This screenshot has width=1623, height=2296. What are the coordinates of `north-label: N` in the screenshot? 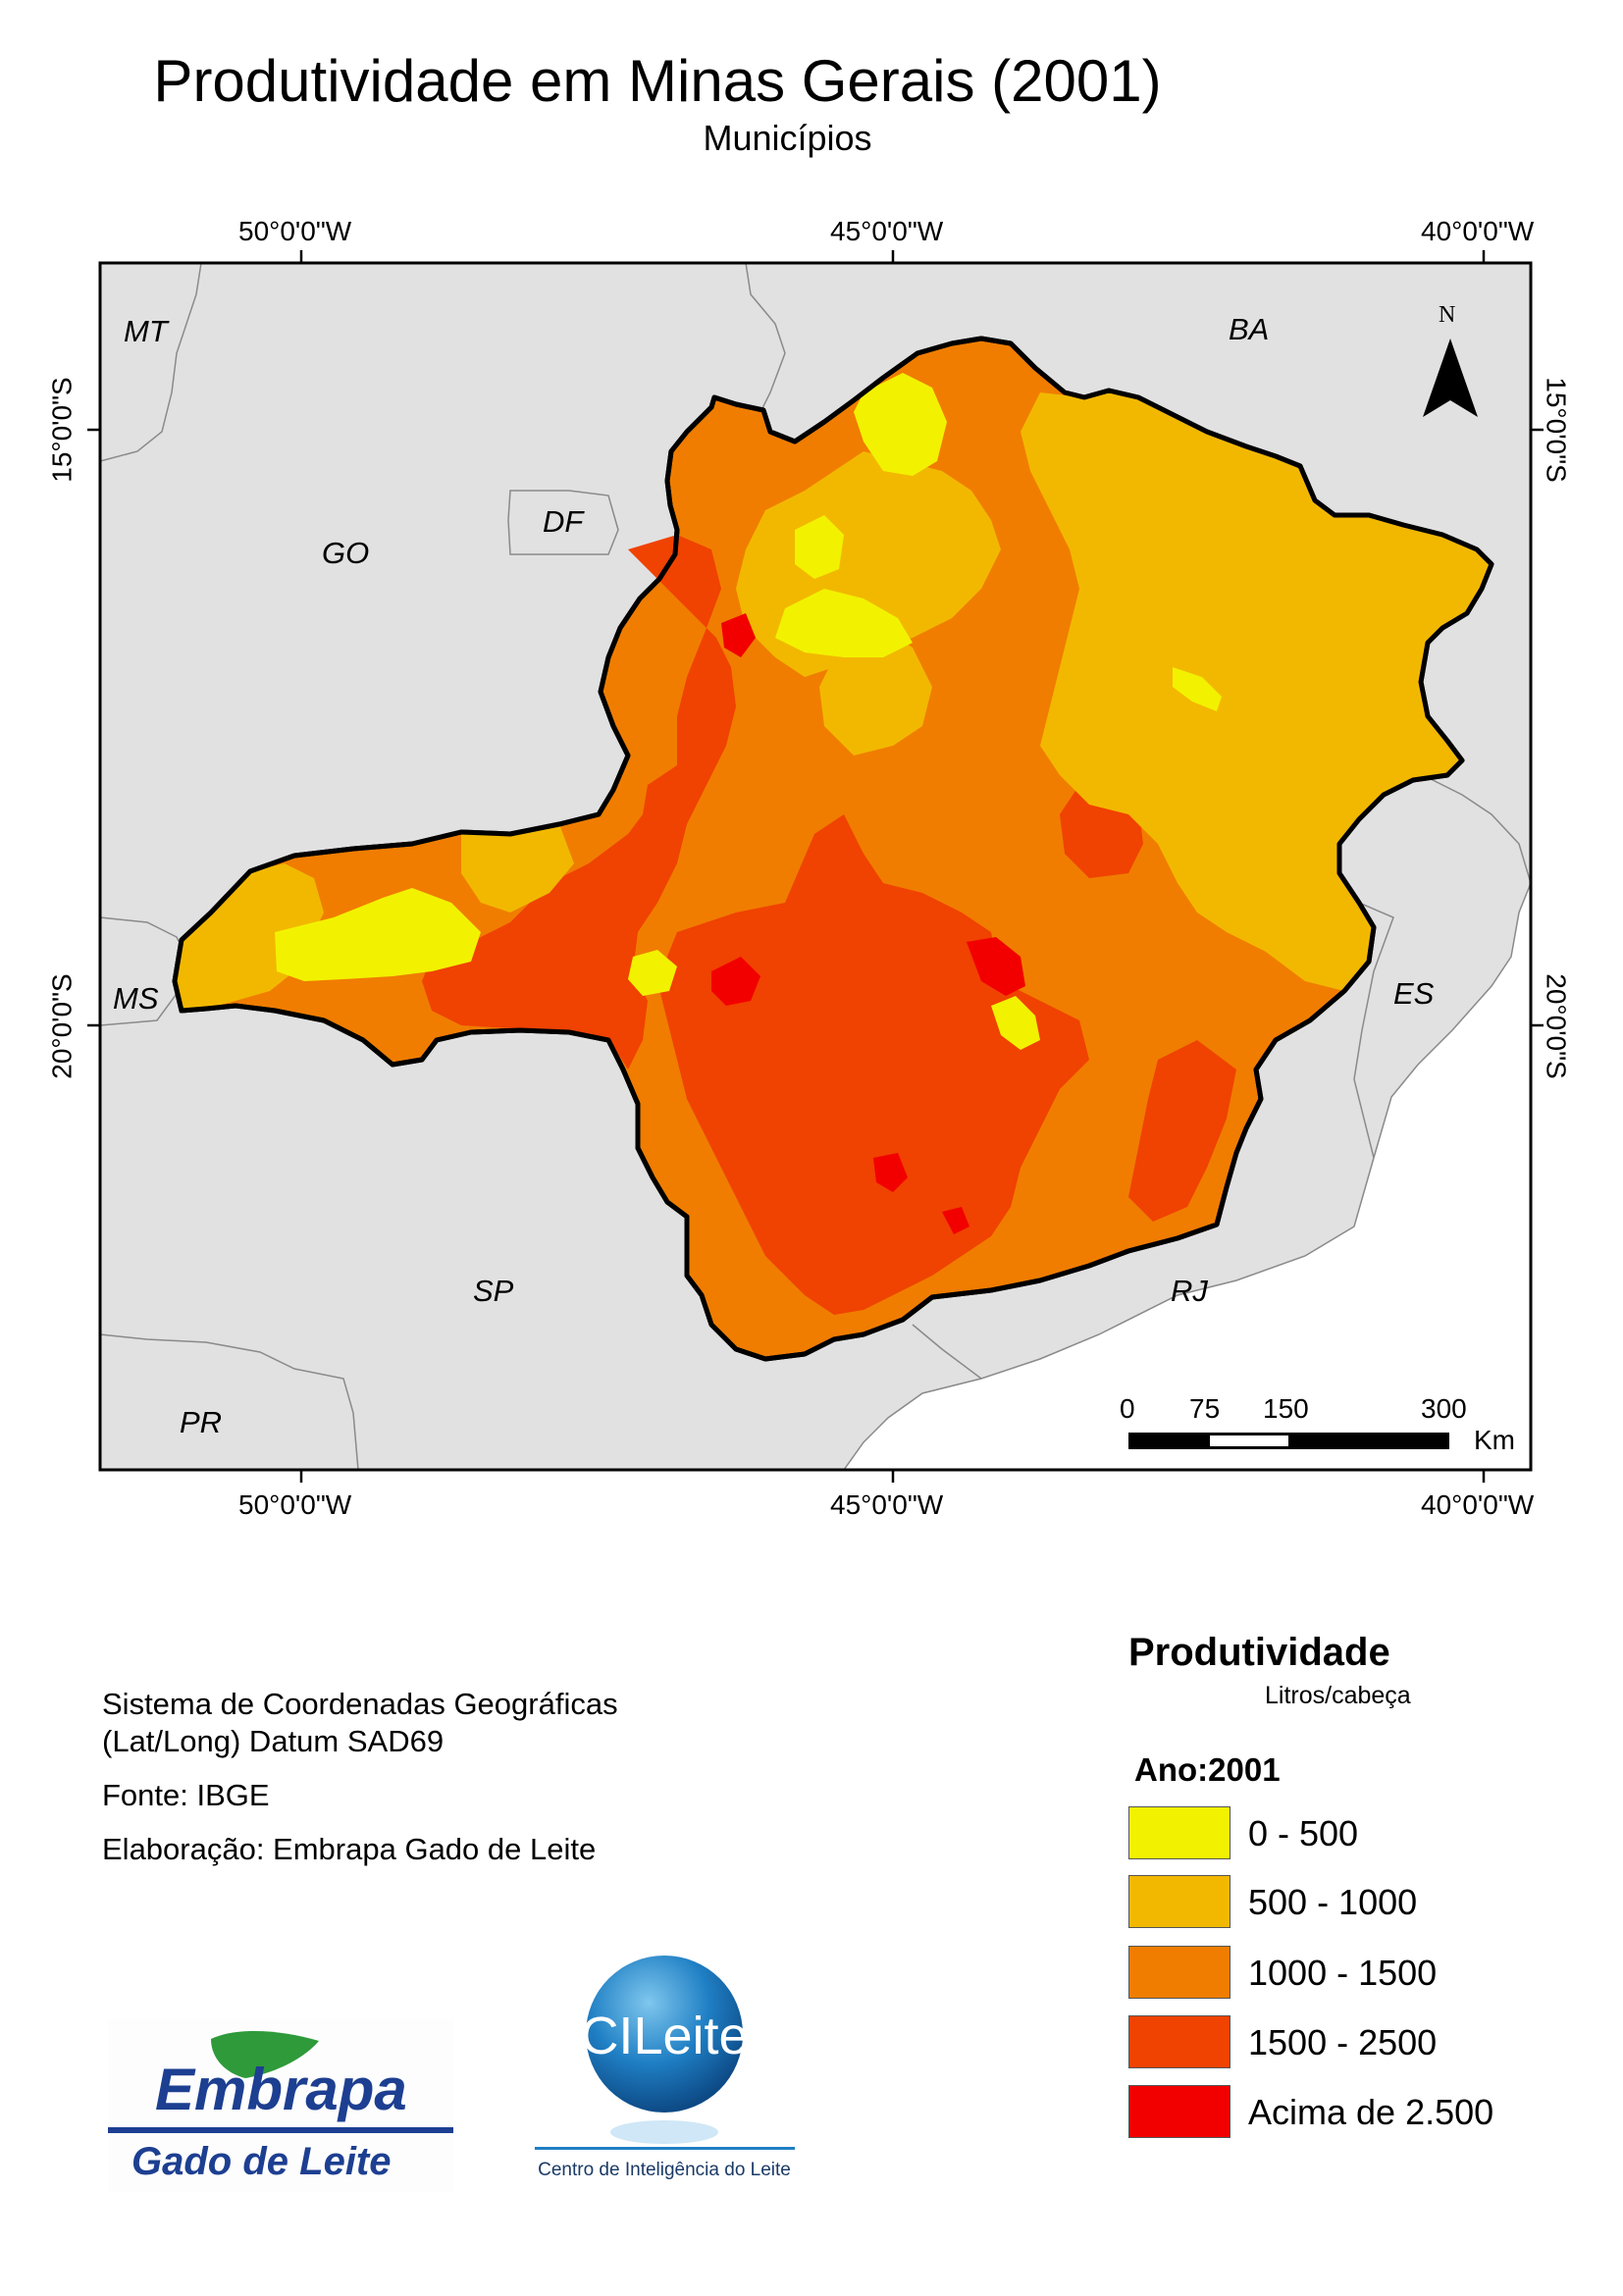 It's located at (1447, 315).